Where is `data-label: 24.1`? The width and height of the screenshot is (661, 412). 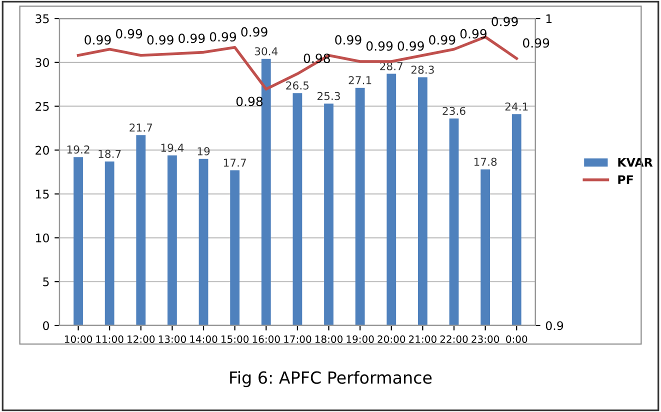
data-label: 24.1 is located at coordinates (516, 106).